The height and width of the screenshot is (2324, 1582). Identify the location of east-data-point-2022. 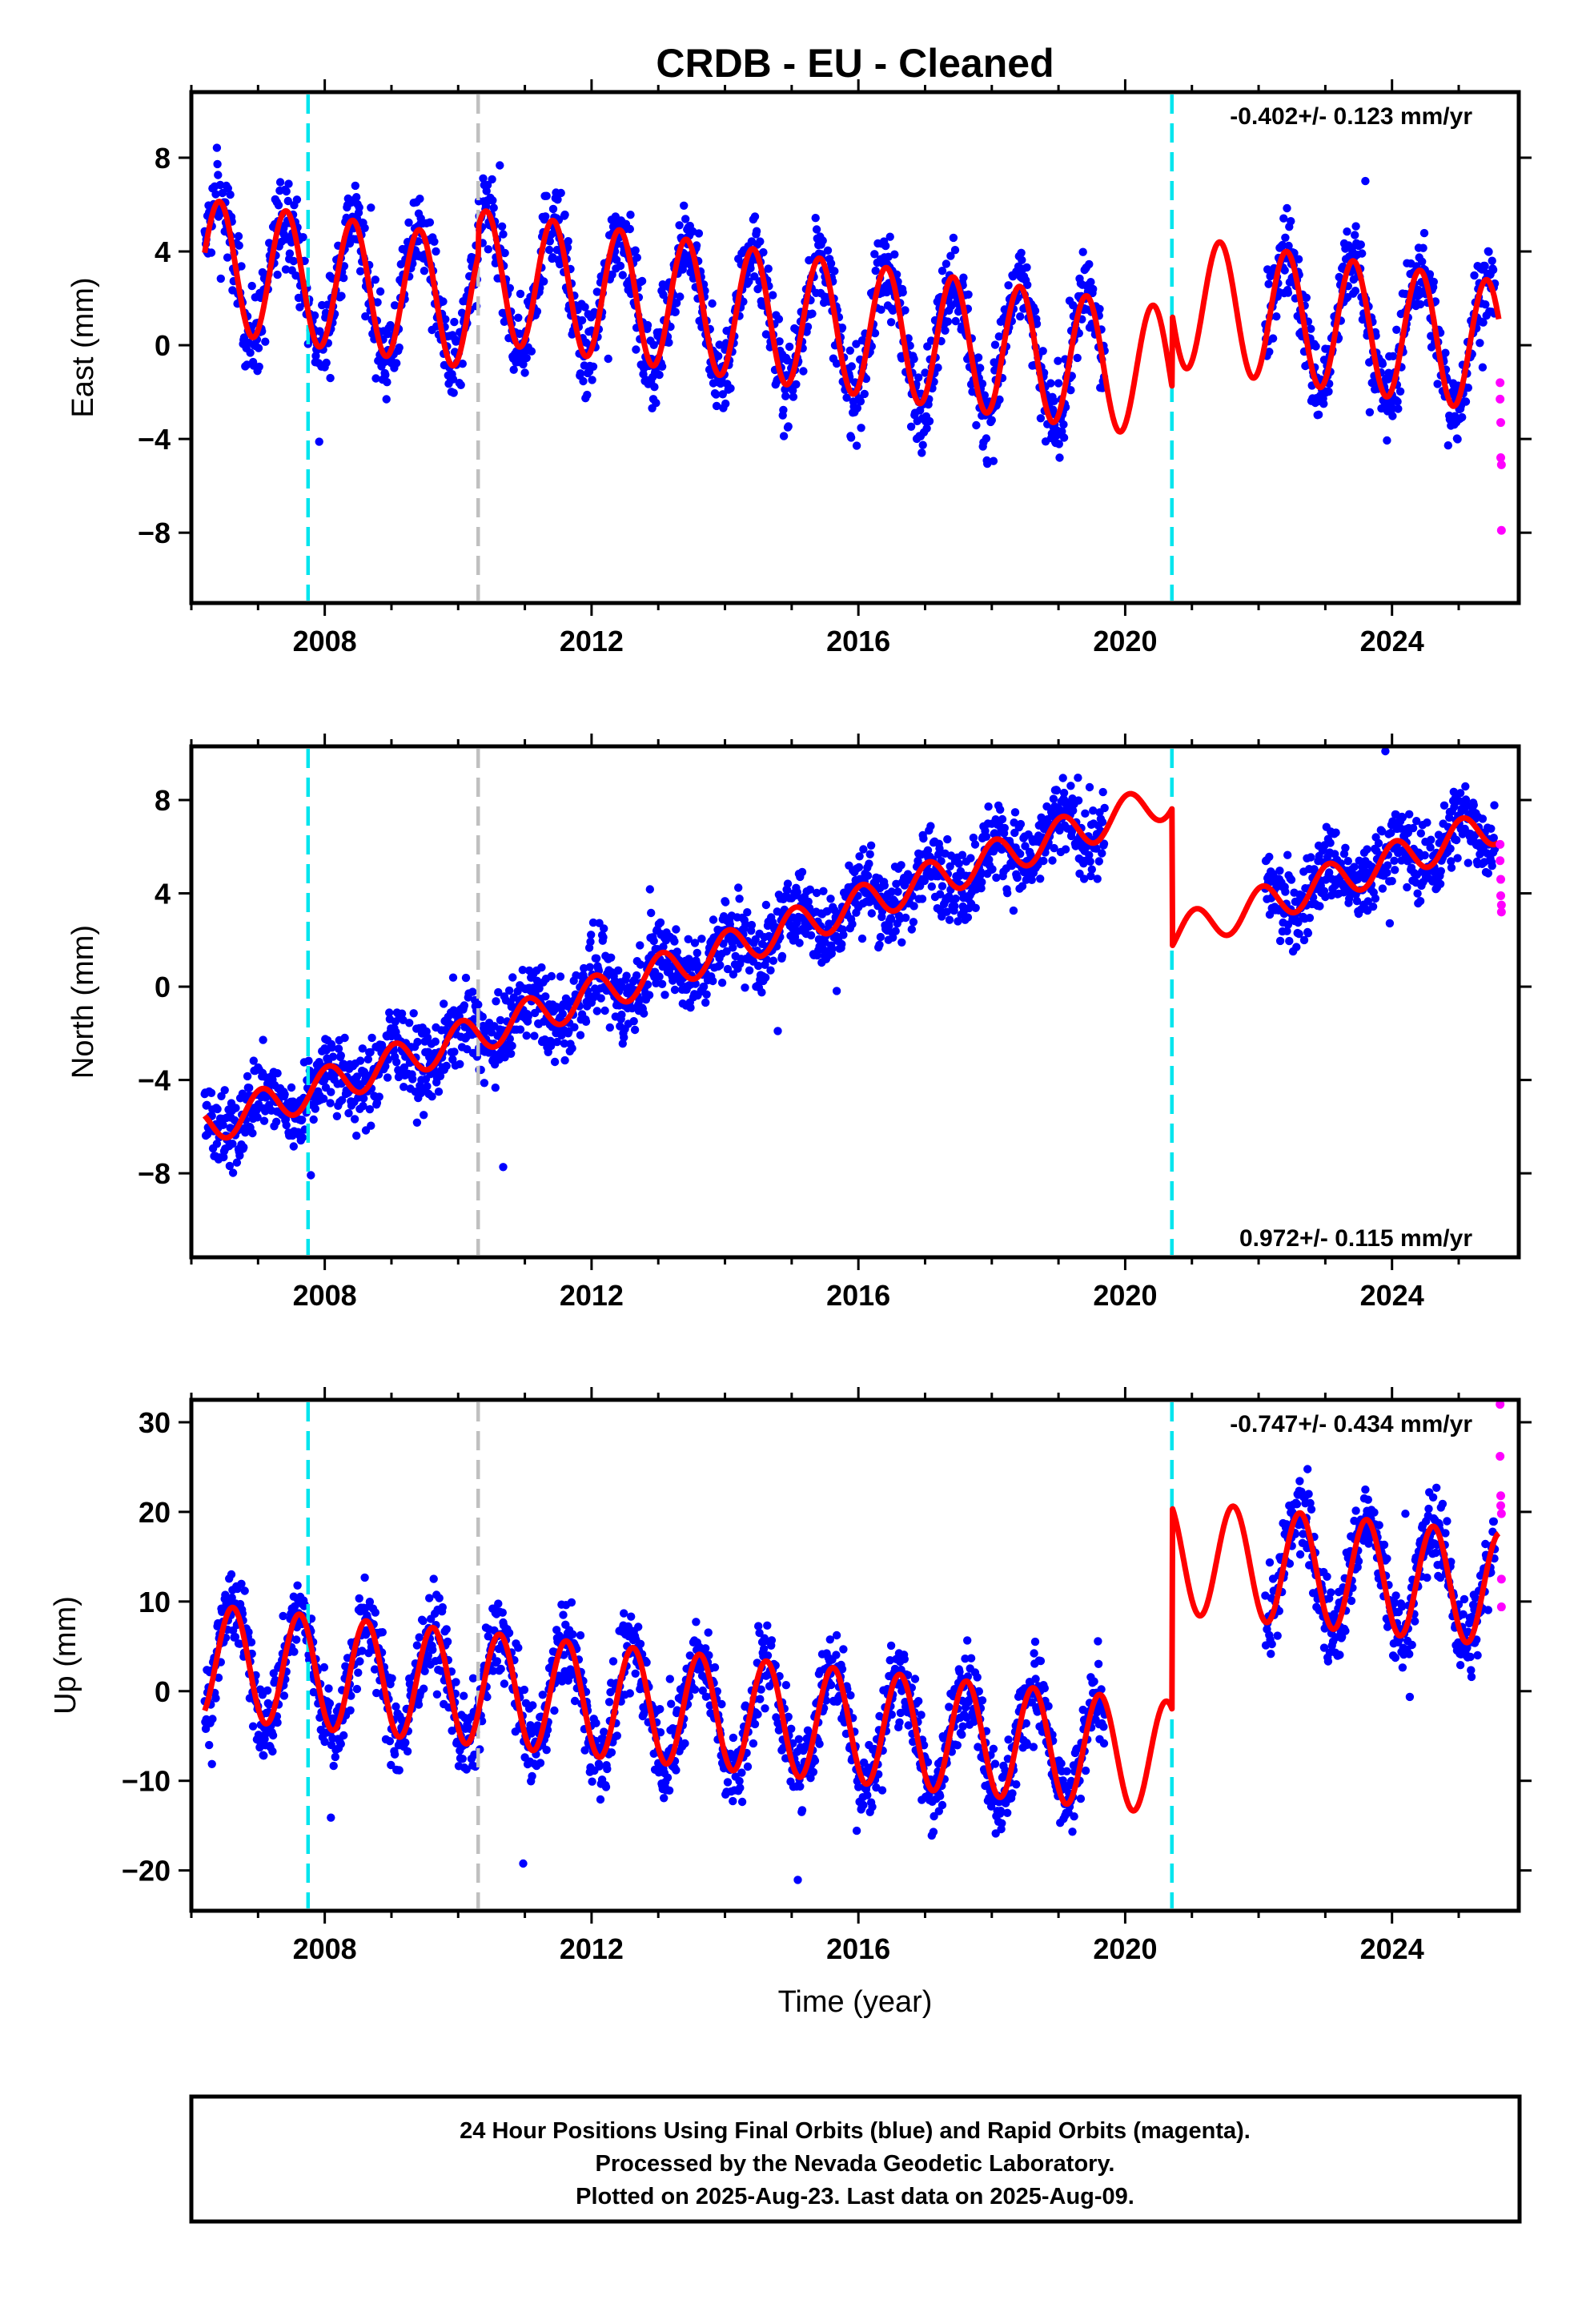
(1489, 252).